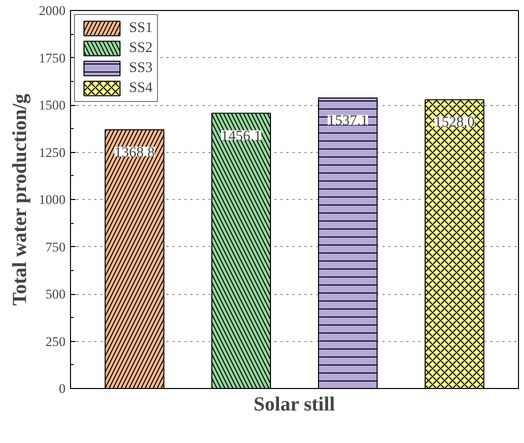 The width and height of the screenshot is (524, 443). What do you see at coordinates (52, 105) in the screenshot?
I see `y-tick-label: 1500` at bounding box center [52, 105].